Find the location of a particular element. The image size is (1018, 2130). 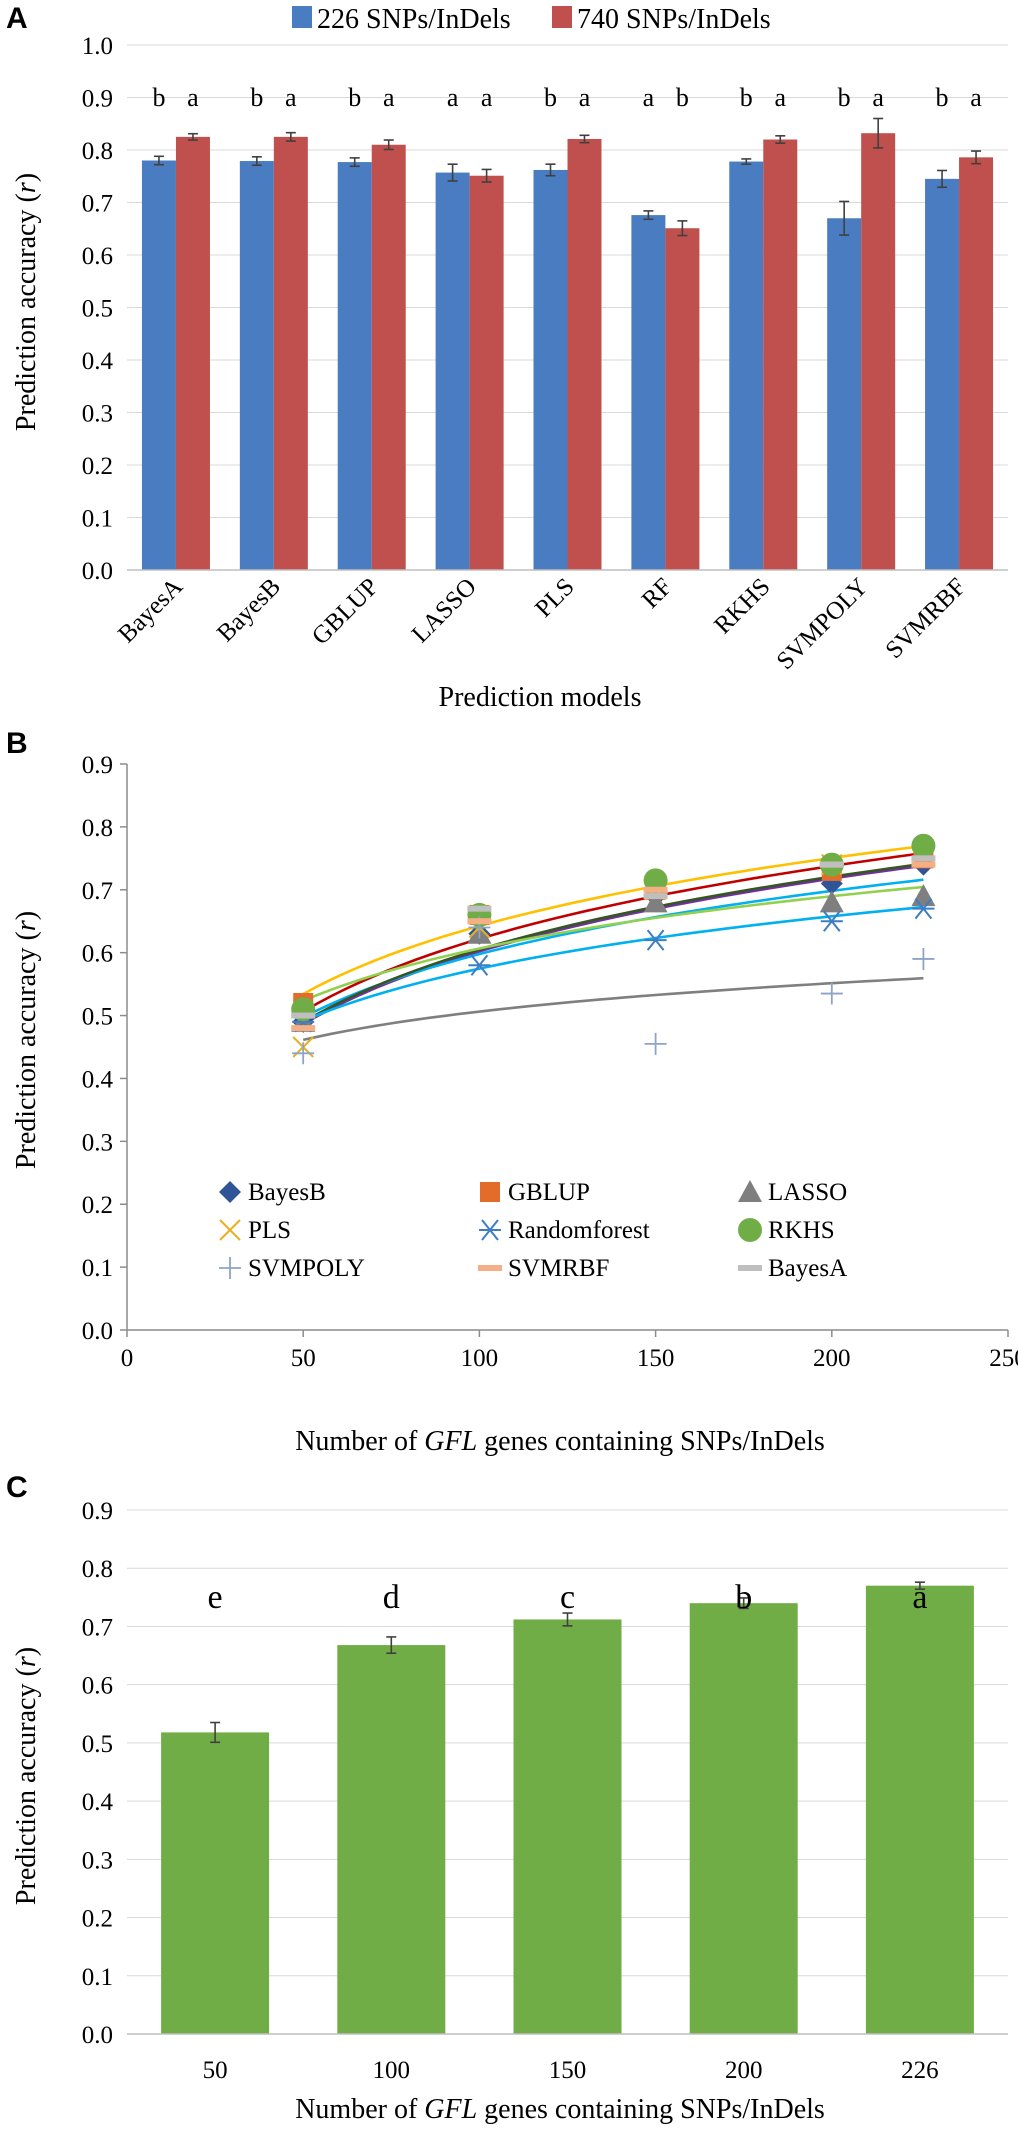

panel-c-label: C is located at coordinates (17, 1487).